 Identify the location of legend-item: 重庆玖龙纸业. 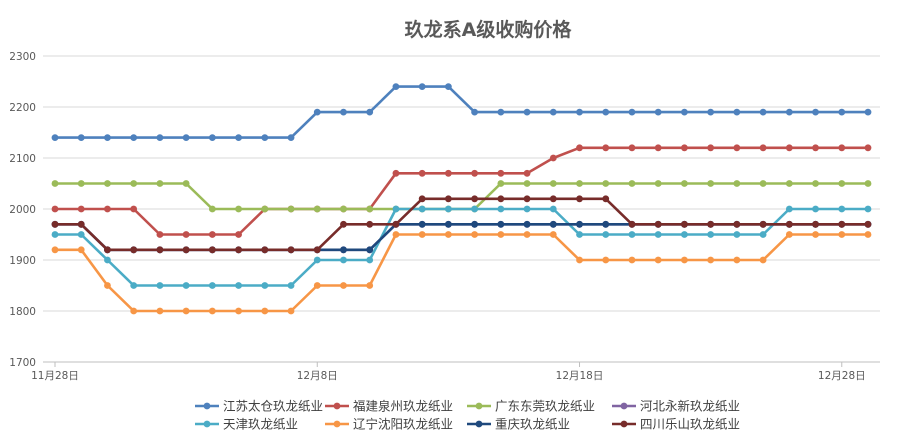
(518, 424).